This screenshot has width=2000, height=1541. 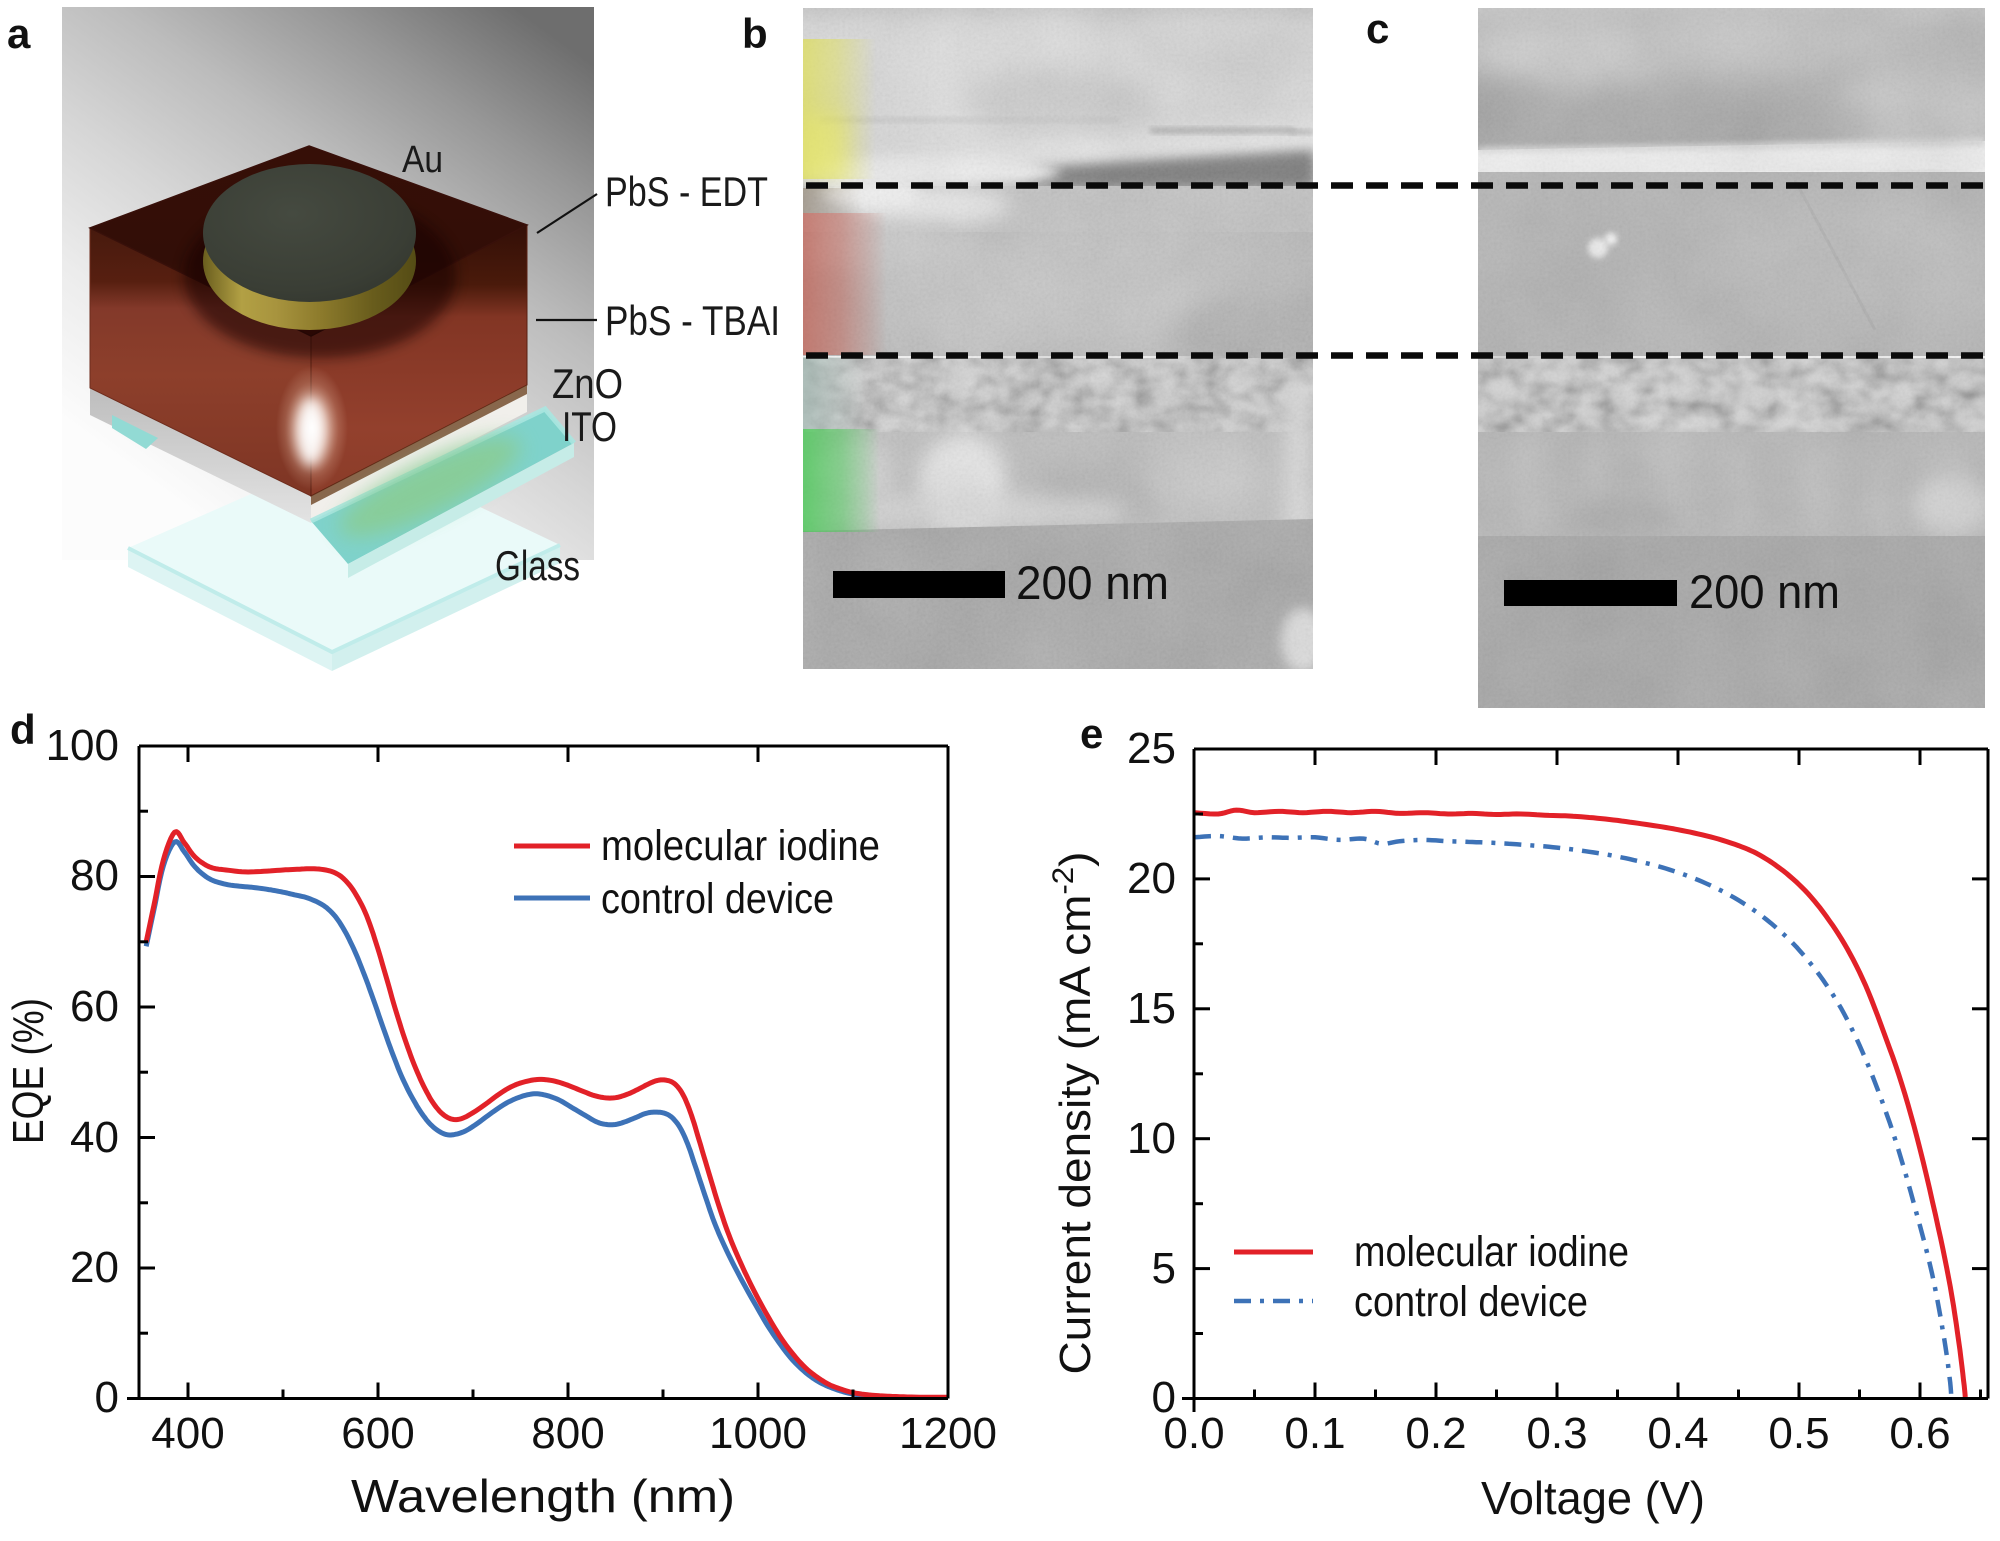 I want to click on svg-text: 15, so click(x=1151, y=1008).